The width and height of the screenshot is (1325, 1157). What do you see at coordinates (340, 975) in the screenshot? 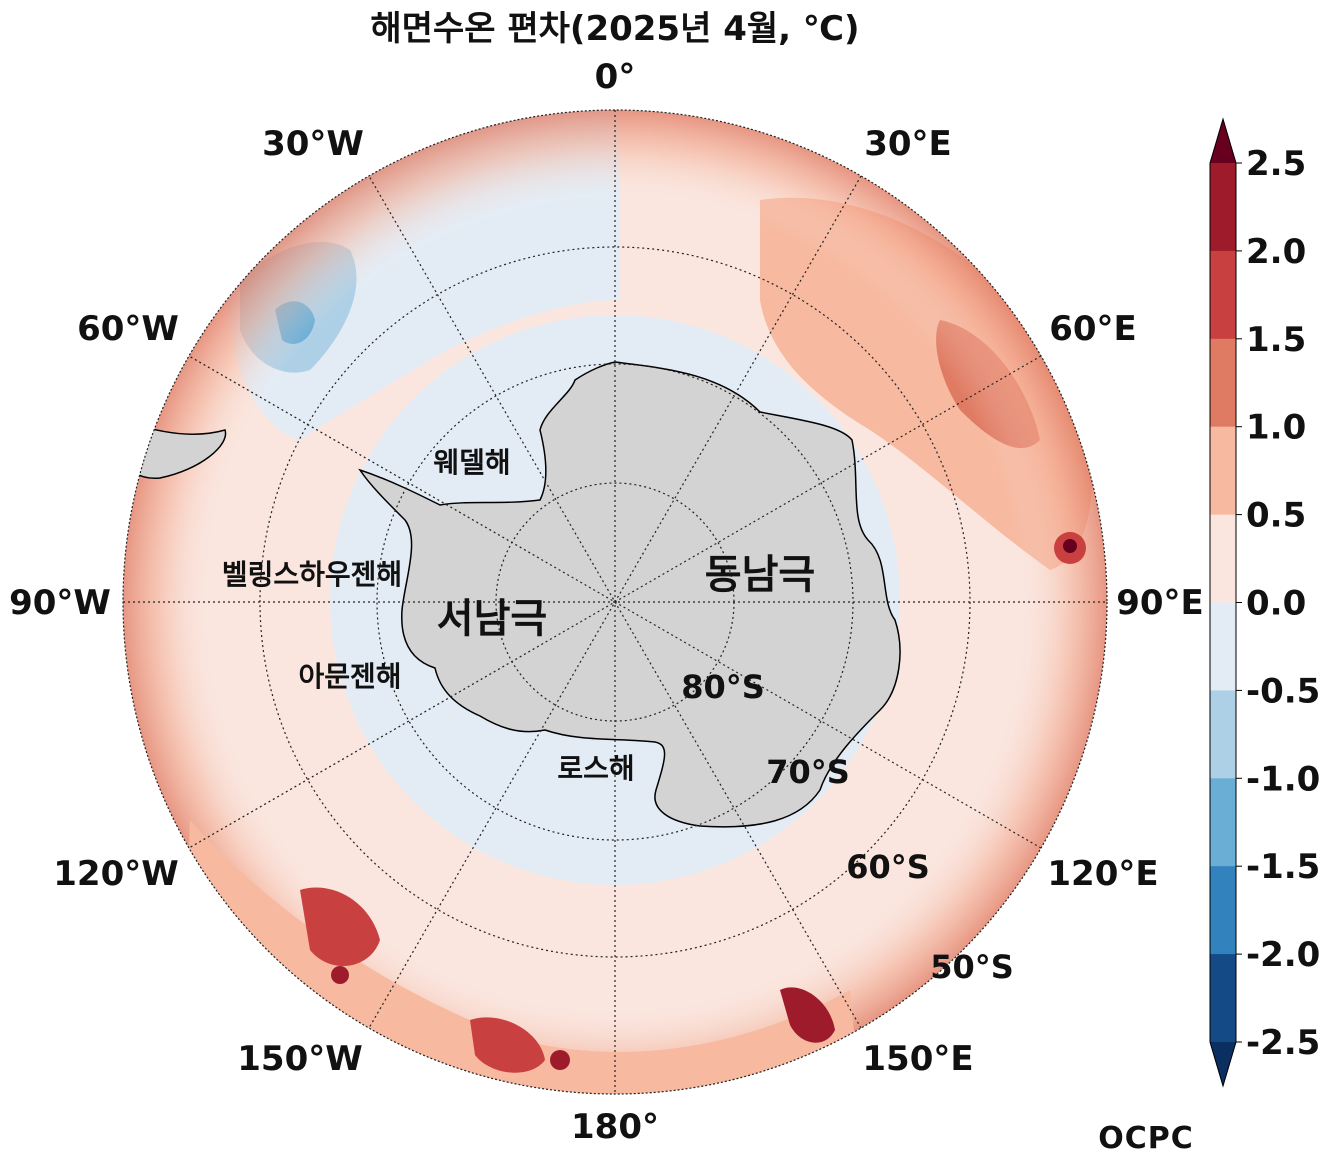
I see `warm-spot-pacific` at bounding box center [340, 975].